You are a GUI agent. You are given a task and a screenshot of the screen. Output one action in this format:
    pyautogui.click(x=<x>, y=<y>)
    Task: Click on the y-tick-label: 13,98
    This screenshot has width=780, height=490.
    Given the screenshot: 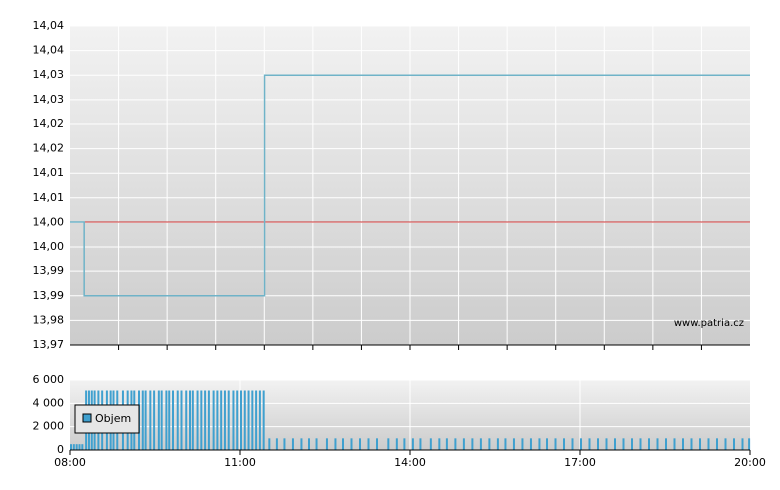 What is the action you would take?
    pyautogui.click(x=49, y=319)
    